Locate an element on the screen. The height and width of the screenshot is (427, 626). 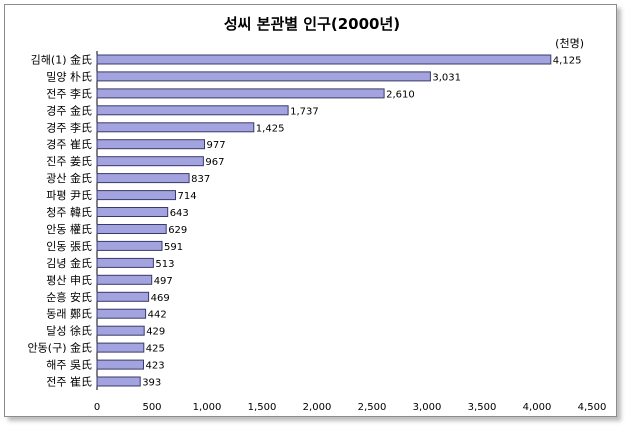
value-label: 442 is located at coordinates (157, 315).